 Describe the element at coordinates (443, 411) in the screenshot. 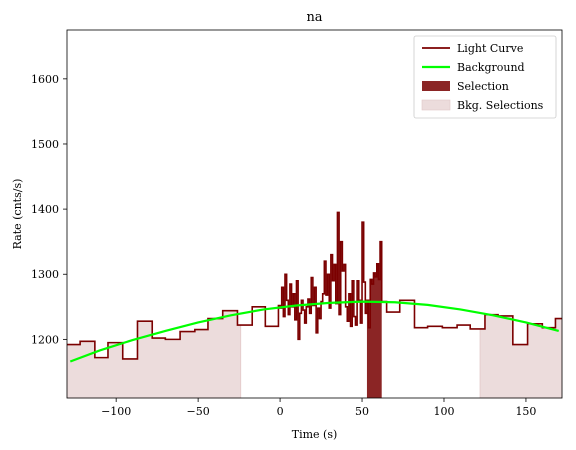

I see `x-tick-label: 100` at that location.